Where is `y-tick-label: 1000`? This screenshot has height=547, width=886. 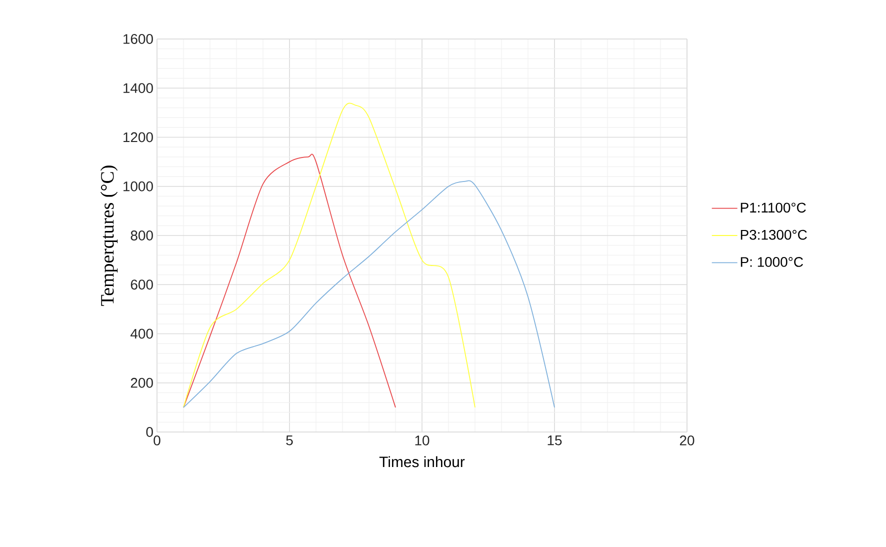 y-tick-label: 1000 is located at coordinates (138, 186).